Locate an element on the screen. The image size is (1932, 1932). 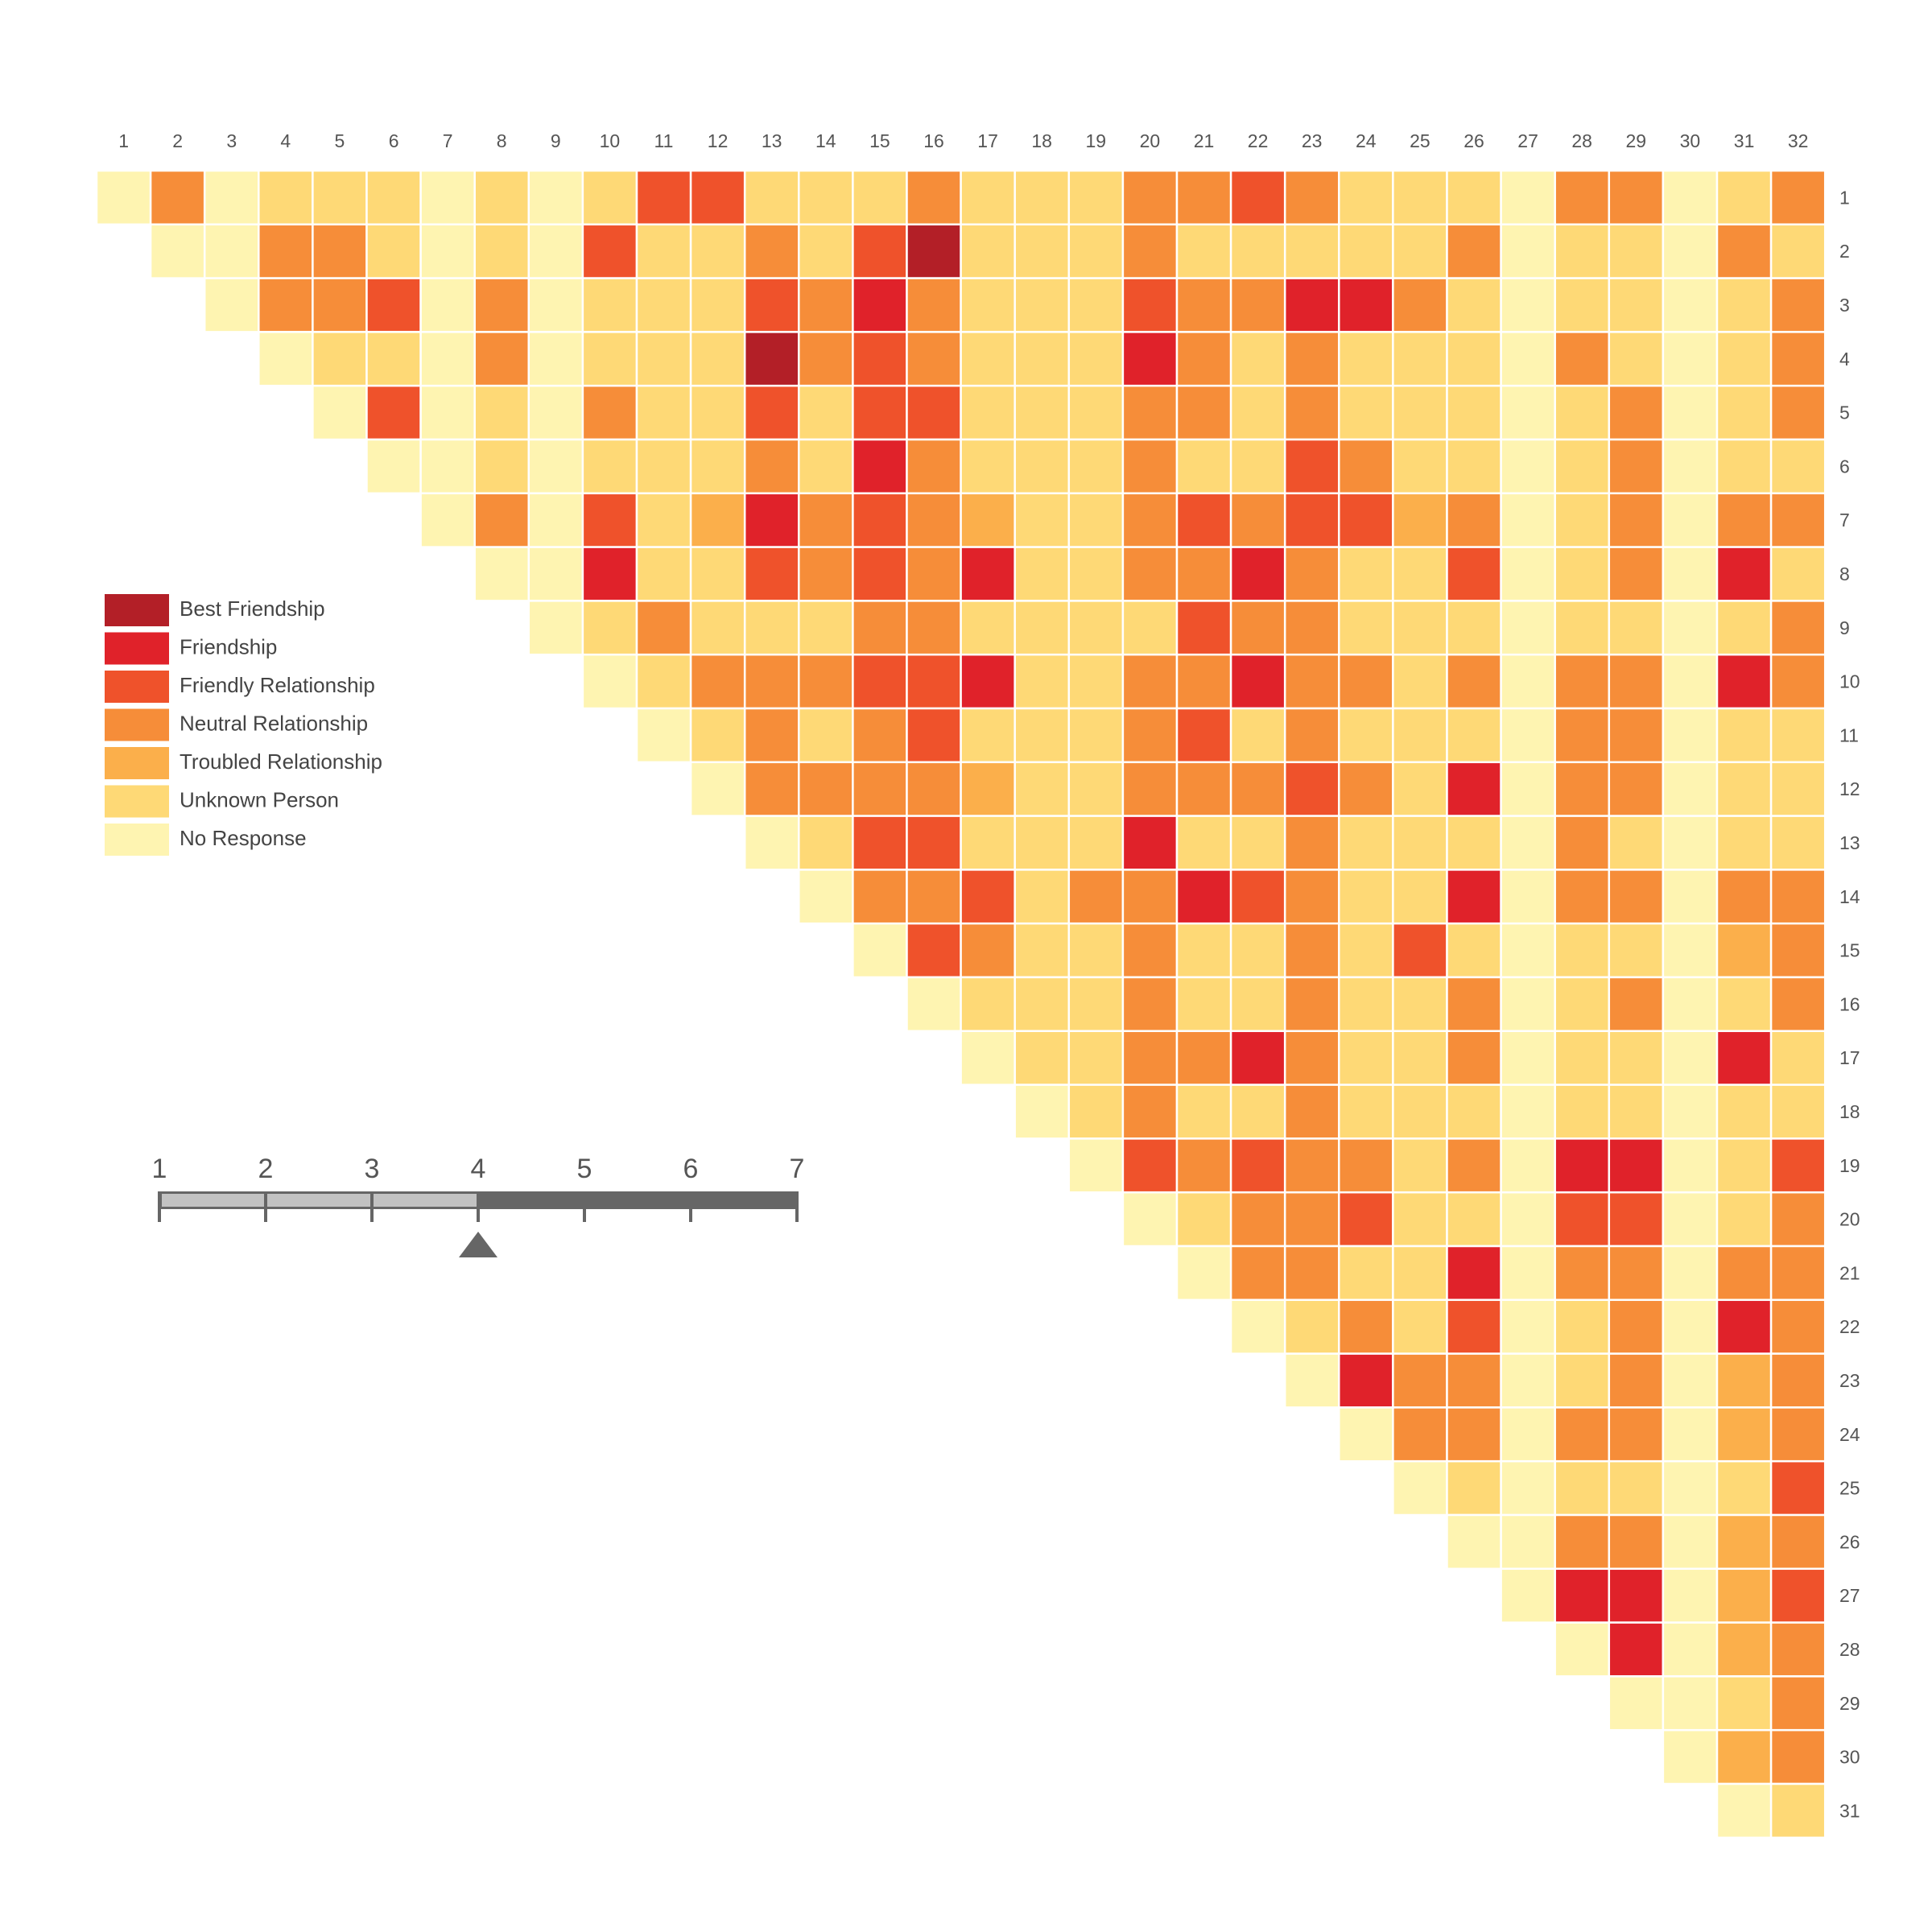
row-label: 3 is located at coordinates (1845, 305).